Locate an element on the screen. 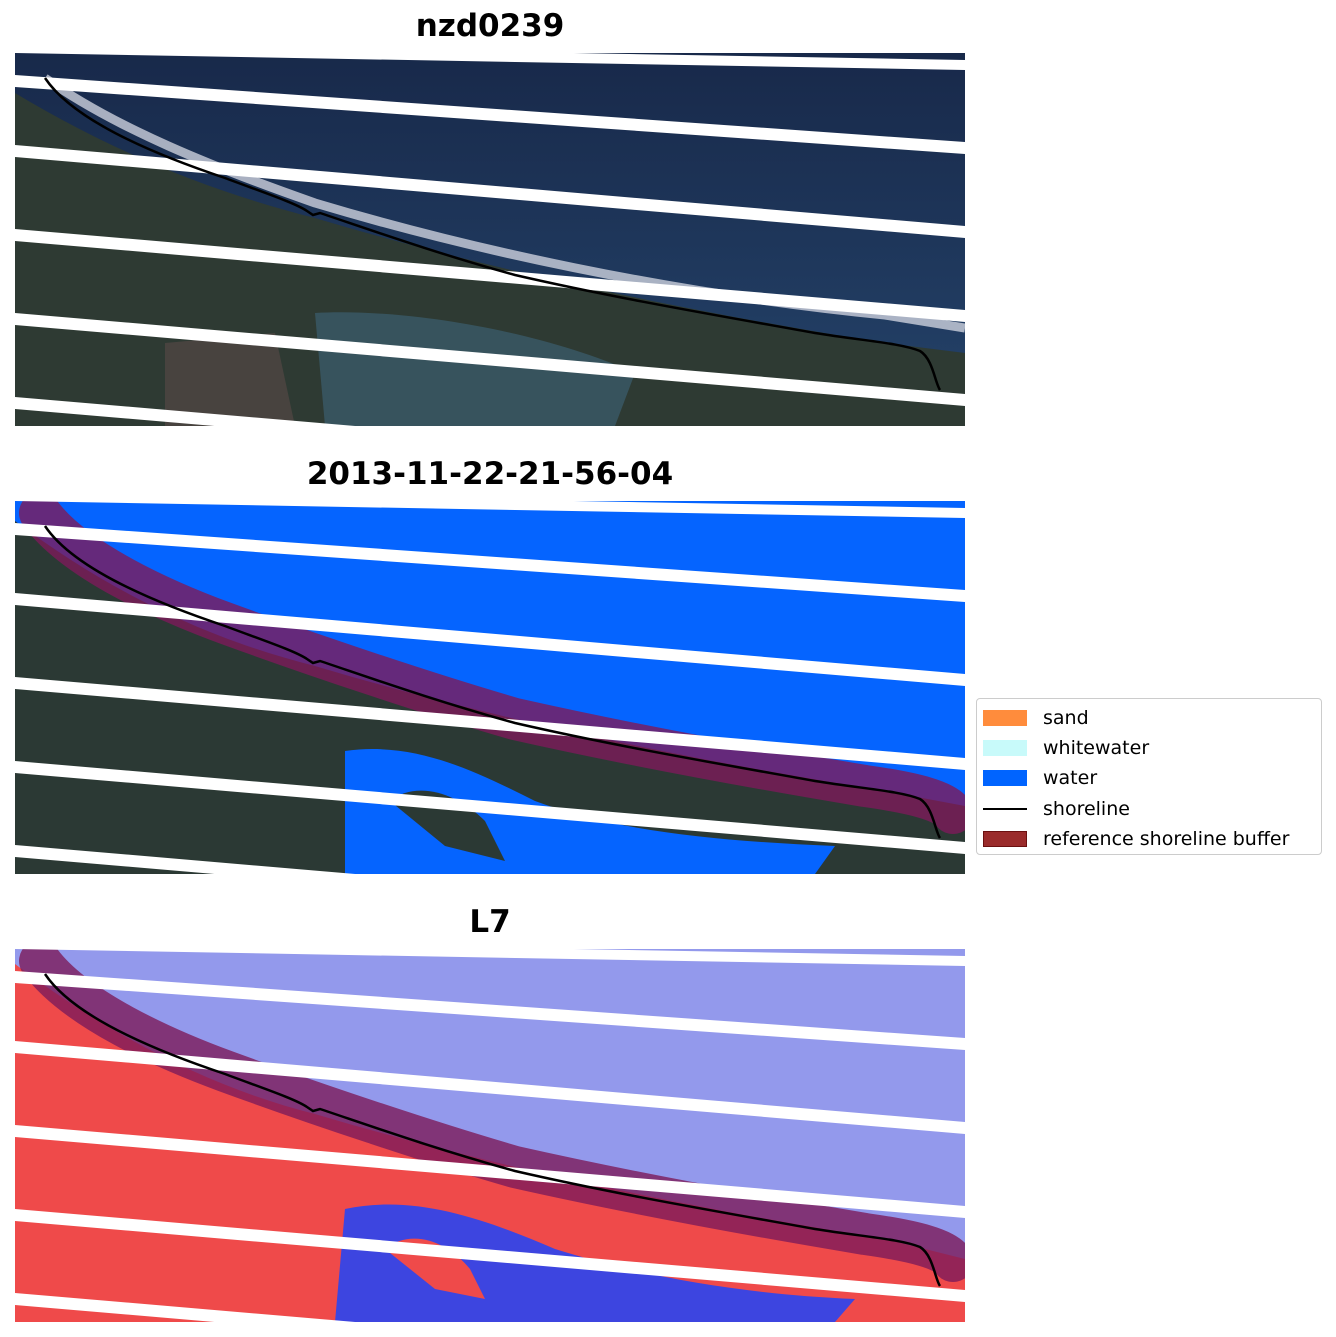 This screenshot has height=1337, width=1336. buffer-swatch is located at coordinates (1005, 838).